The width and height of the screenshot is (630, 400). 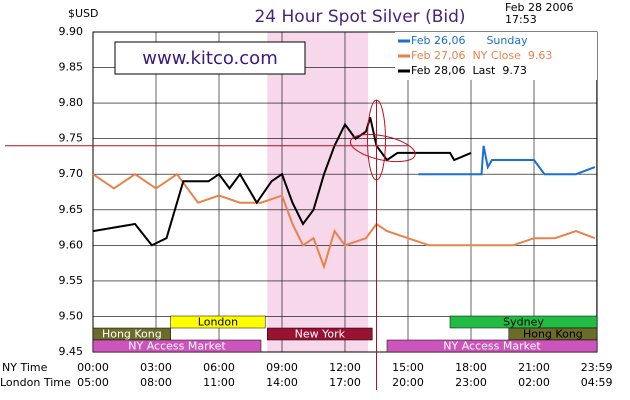 What do you see at coordinates (469, 70) in the screenshot?
I see `legend-label: Feb 28,06 Last 9.73` at bounding box center [469, 70].